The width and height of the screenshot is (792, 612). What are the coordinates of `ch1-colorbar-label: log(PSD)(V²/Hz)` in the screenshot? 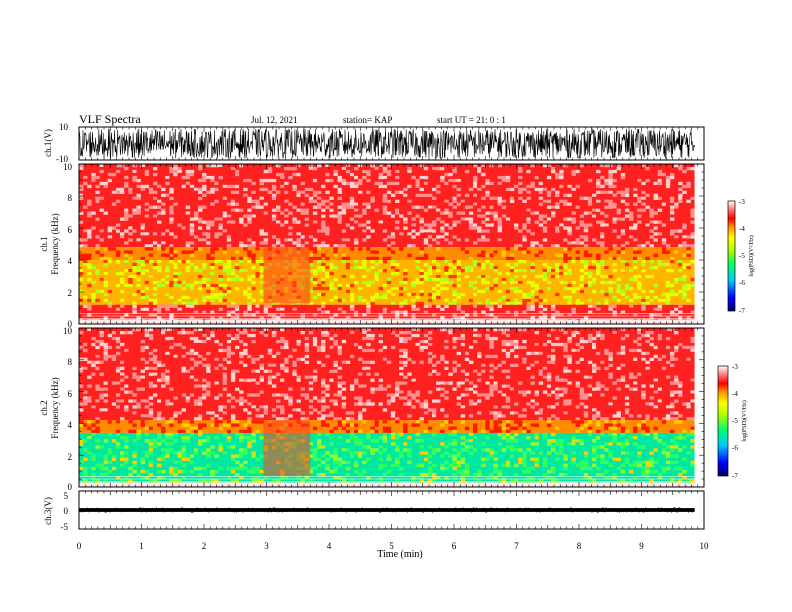 It's located at (751, 255).